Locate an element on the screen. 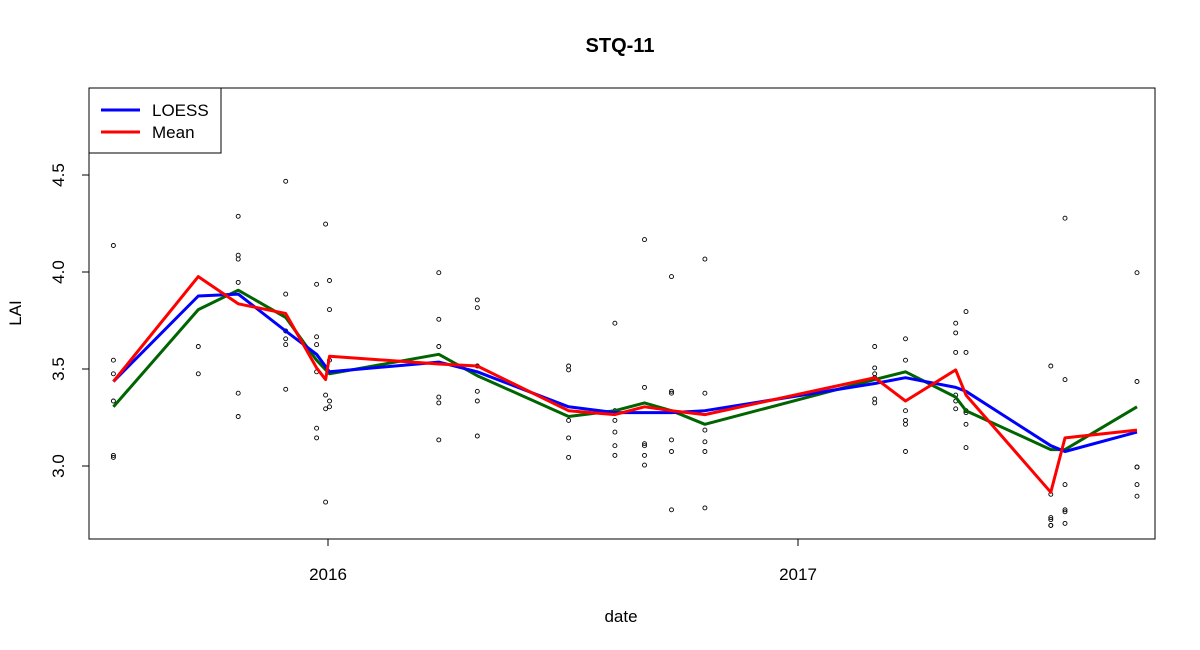 This screenshot has height=650, width=1200. y-axis-label: LAI is located at coordinates (15, 313).